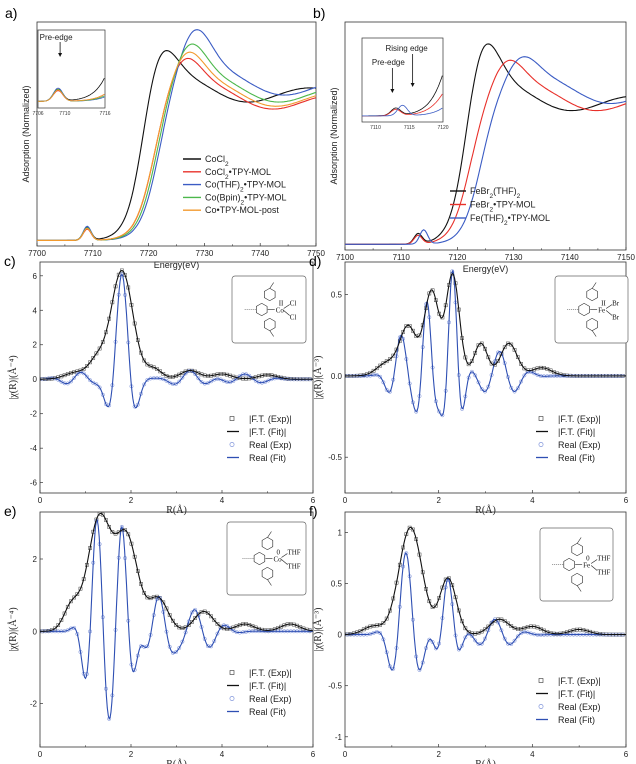 Image resolution: width=636 pixels, height=764 pixels. I want to click on x-tick-label: 7740, so click(260, 253).